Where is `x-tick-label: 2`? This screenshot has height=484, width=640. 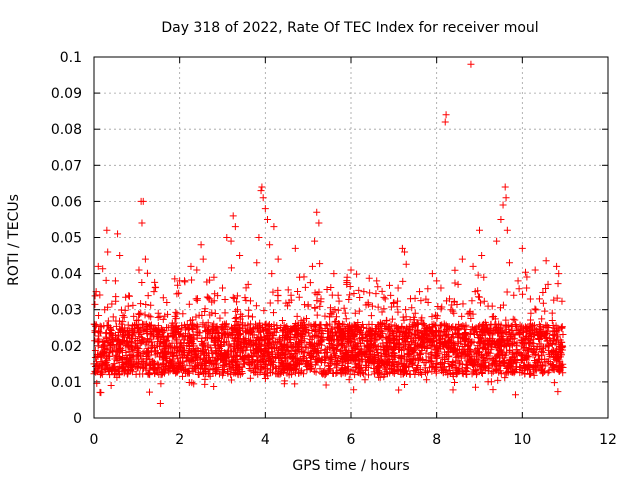
x-tick-label: 2 is located at coordinates (179, 440).